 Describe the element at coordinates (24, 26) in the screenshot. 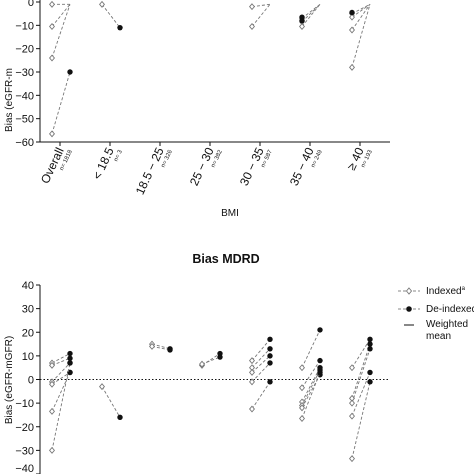

I see `top-y-tick-label: −10` at that location.